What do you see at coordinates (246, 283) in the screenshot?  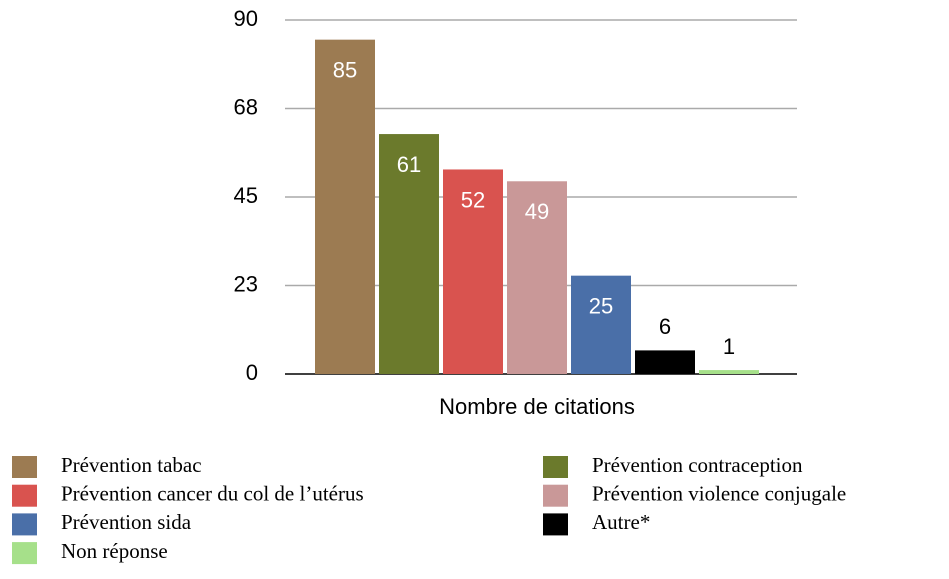 I see `y-tick-label: 23` at bounding box center [246, 283].